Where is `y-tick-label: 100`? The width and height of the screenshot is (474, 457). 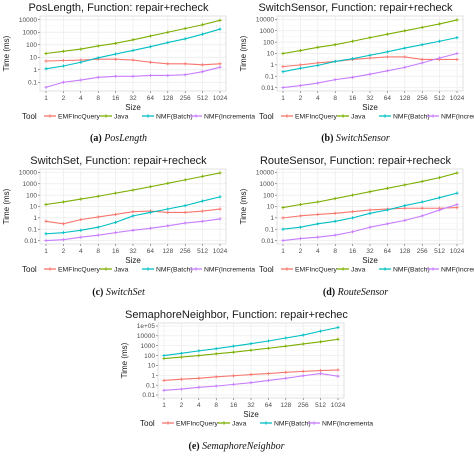
y-tick-label: 100 is located at coordinates (149, 356).